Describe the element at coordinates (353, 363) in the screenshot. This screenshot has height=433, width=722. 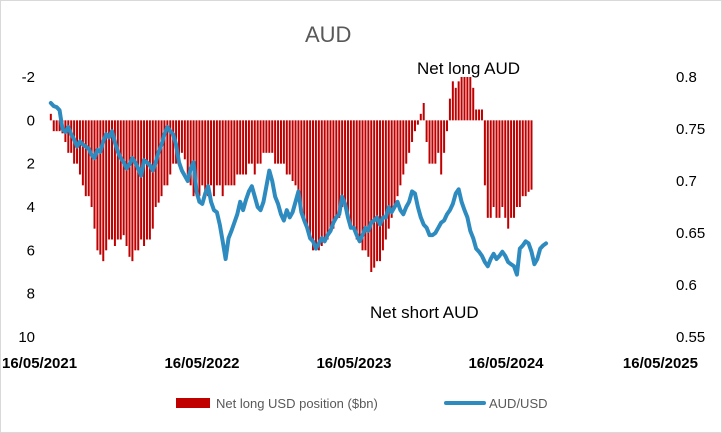
I see `x-tick-label: 16/05/2023` at that location.